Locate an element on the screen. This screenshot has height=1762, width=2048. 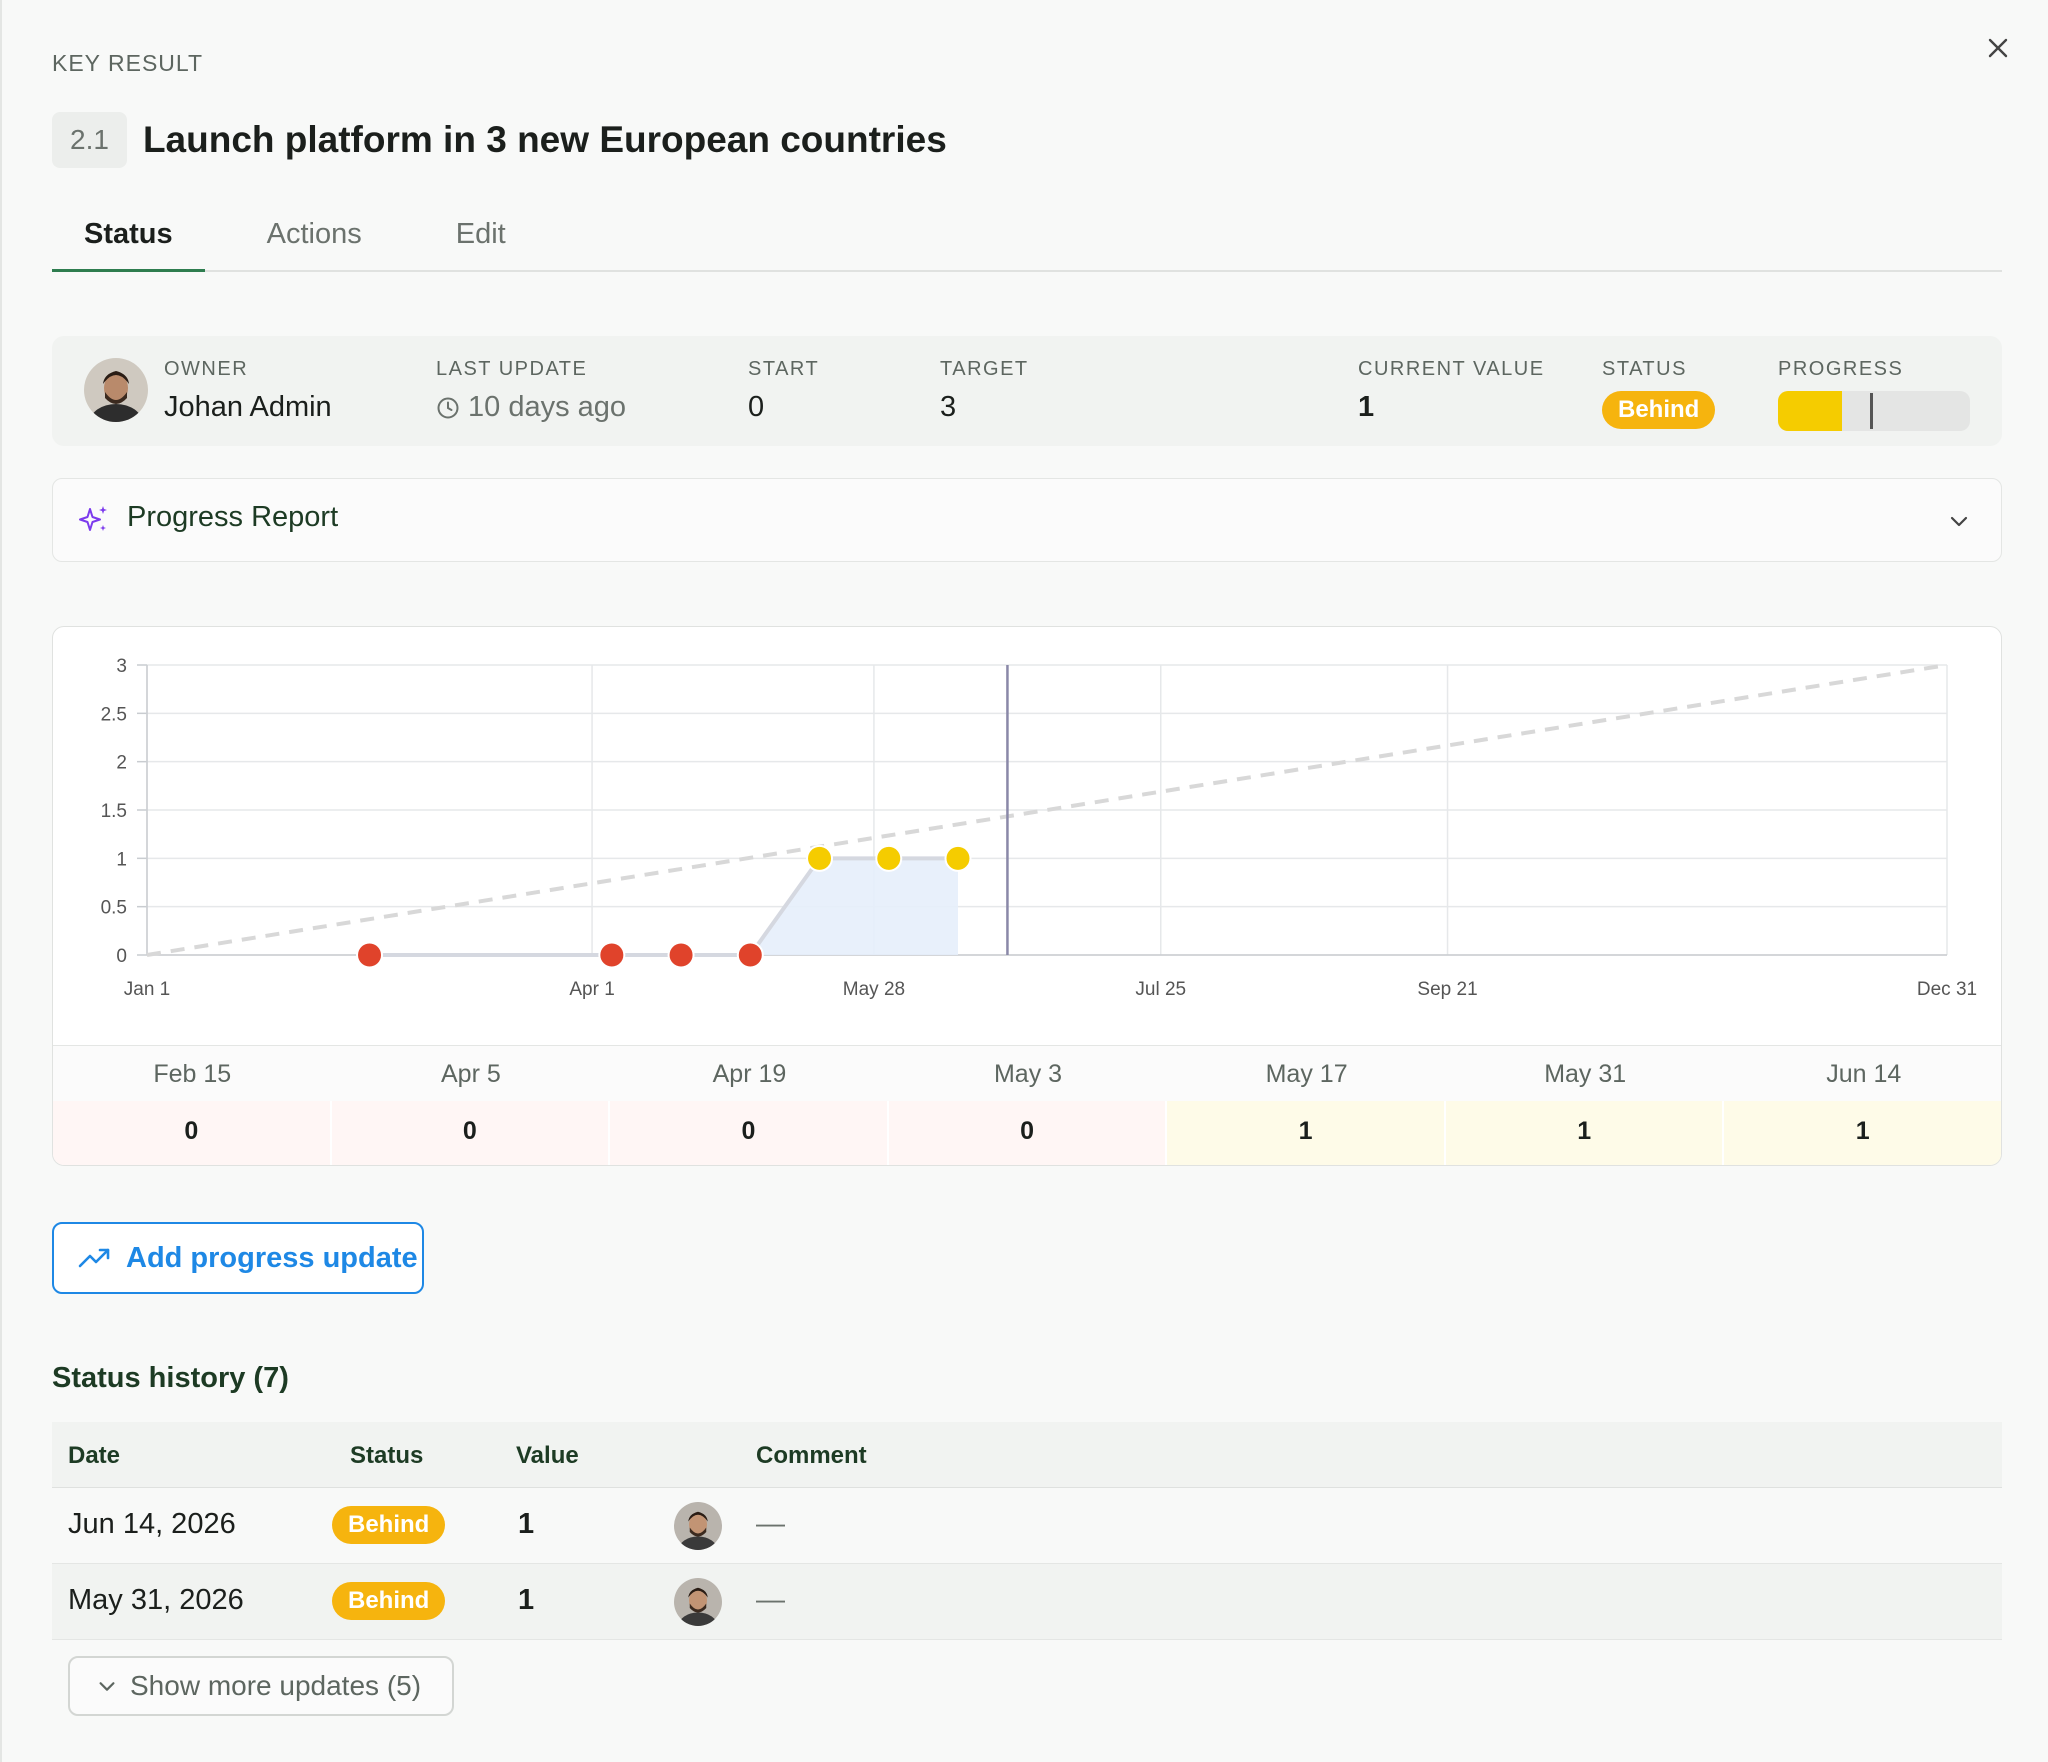
col-date: Date is located at coordinates (94, 1455).